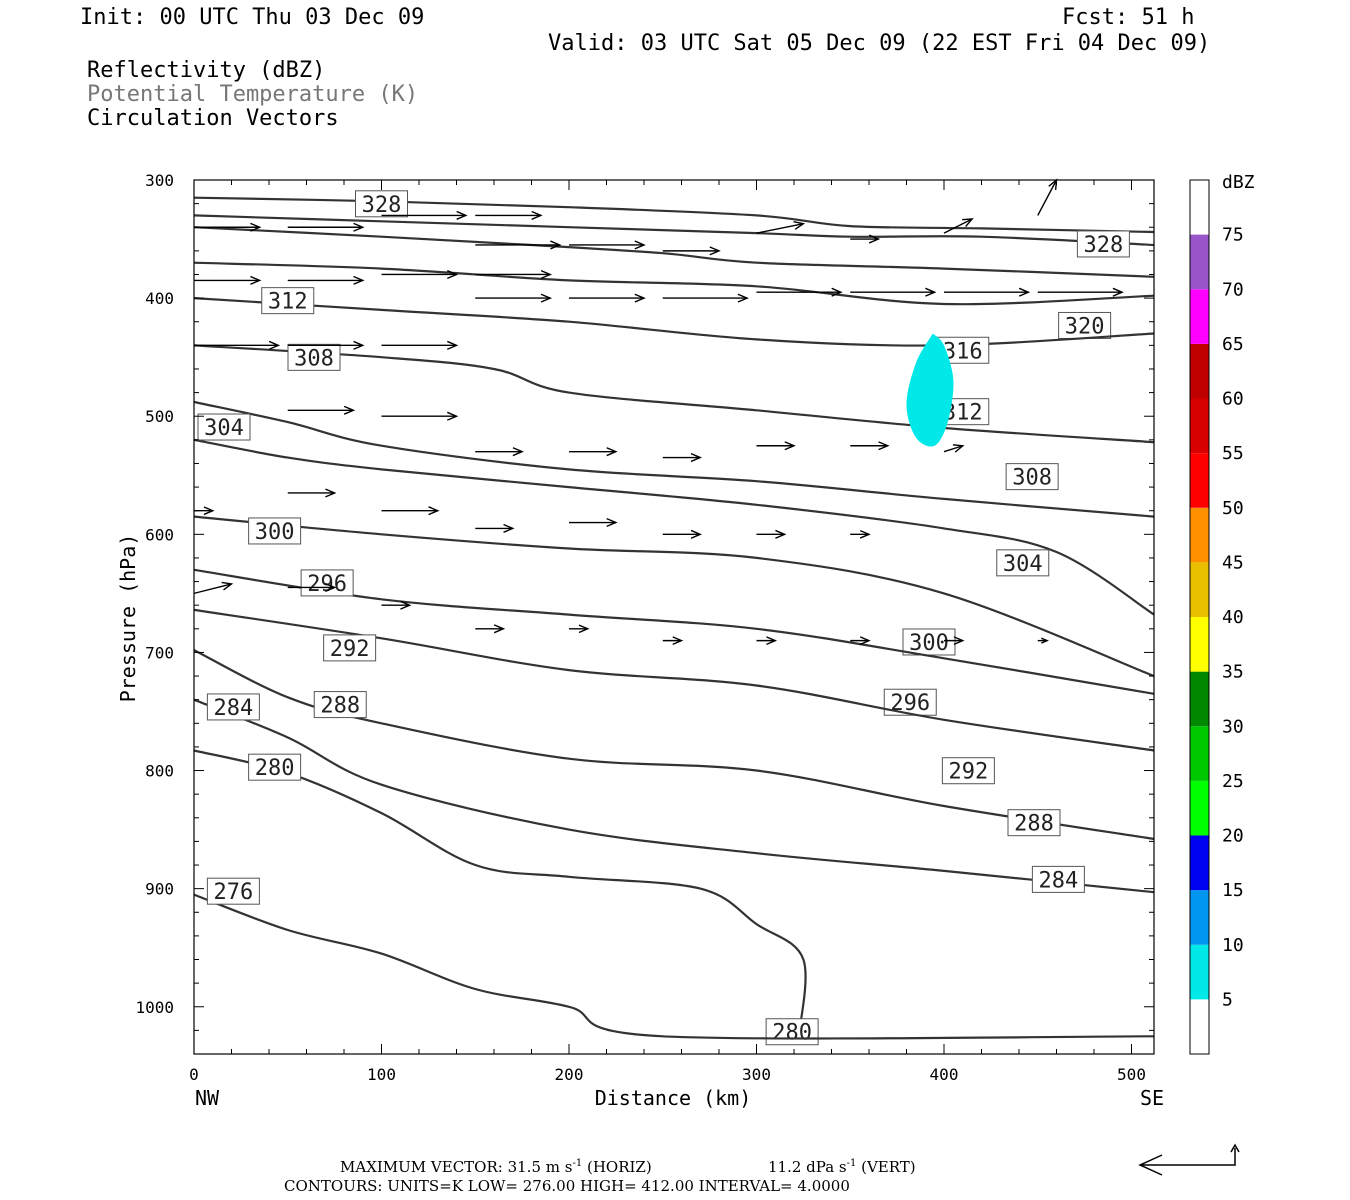  Describe the element at coordinates (1227, 999) in the screenshot. I see `colorbar-level-label: 5` at that location.